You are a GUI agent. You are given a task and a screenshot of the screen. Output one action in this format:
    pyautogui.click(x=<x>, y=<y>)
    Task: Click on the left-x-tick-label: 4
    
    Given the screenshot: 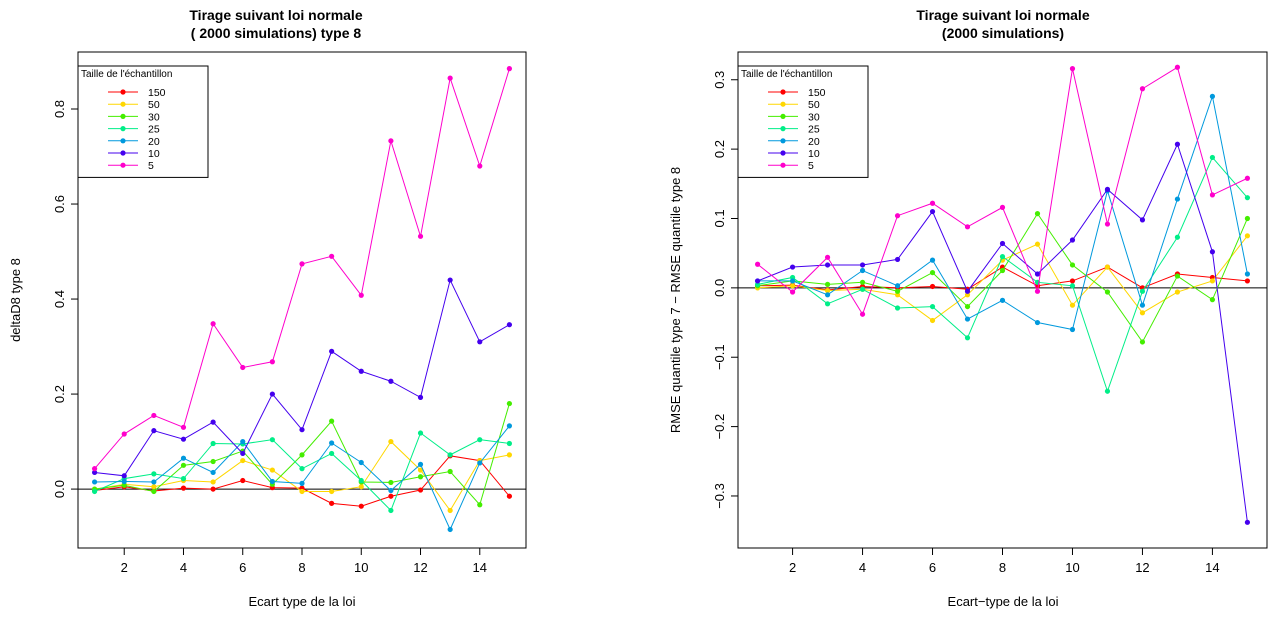 What is the action you would take?
    pyautogui.click(x=183, y=567)
    